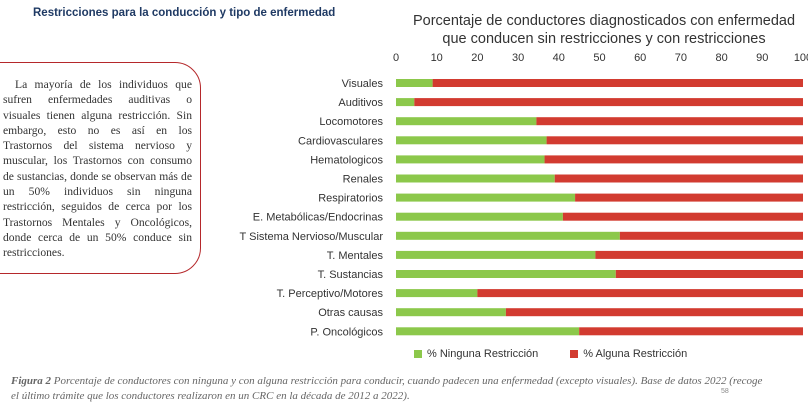 This screenshot has width=808, height=404. Describe the element at coordinates (640, 58) in the screenshot. I see `x-tick-label: 60` at that location.